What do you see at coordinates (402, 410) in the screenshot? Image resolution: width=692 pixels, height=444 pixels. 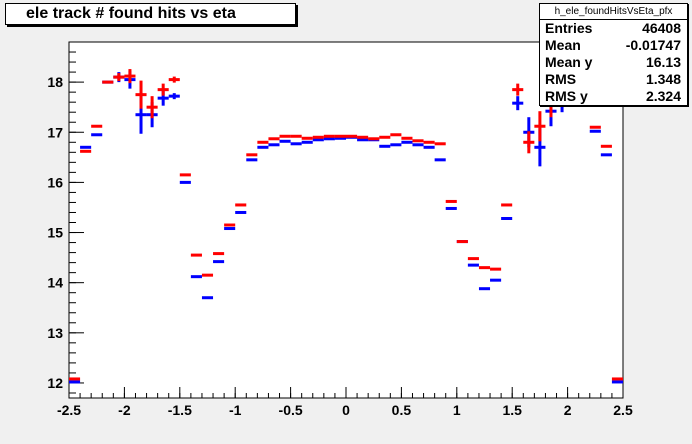 I see `x-tick-label: 0.5` at bounding box center [402, 410].